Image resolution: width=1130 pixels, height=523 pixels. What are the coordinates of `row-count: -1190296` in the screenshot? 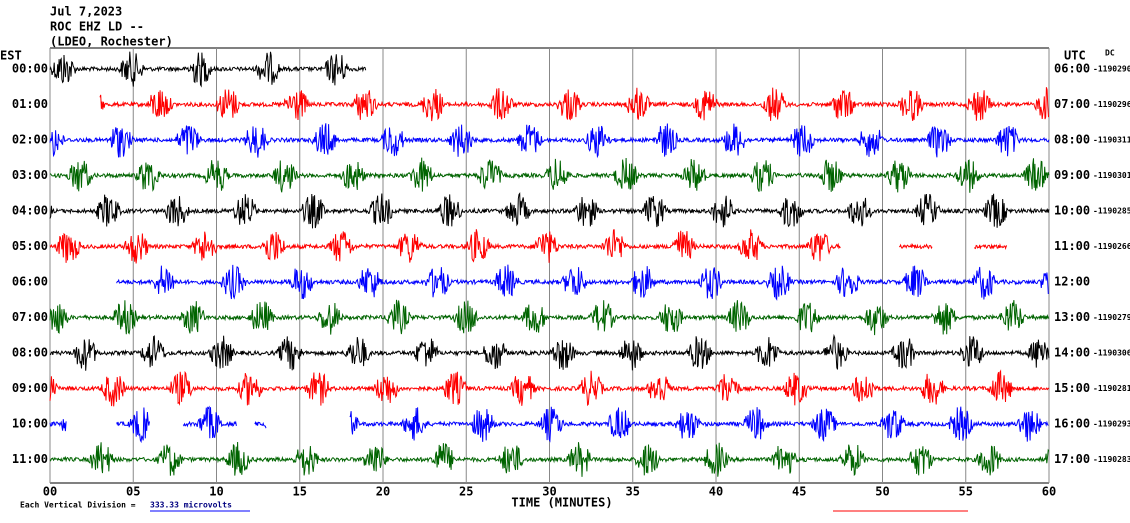 It's located at (1111, 104).